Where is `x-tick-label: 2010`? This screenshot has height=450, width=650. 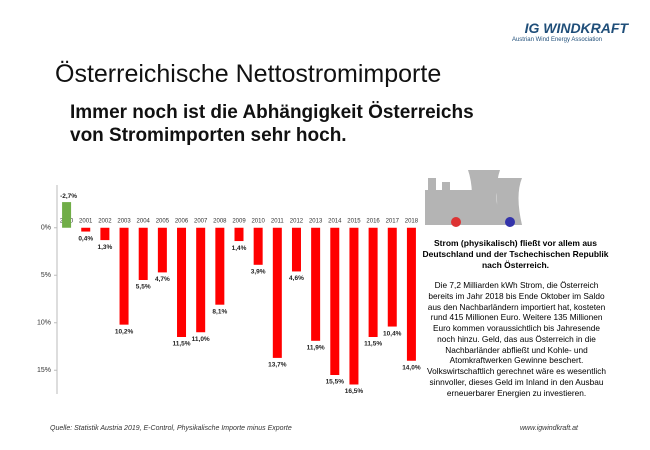 x-tick-label: 2010 is located at coordinates (258, 221).